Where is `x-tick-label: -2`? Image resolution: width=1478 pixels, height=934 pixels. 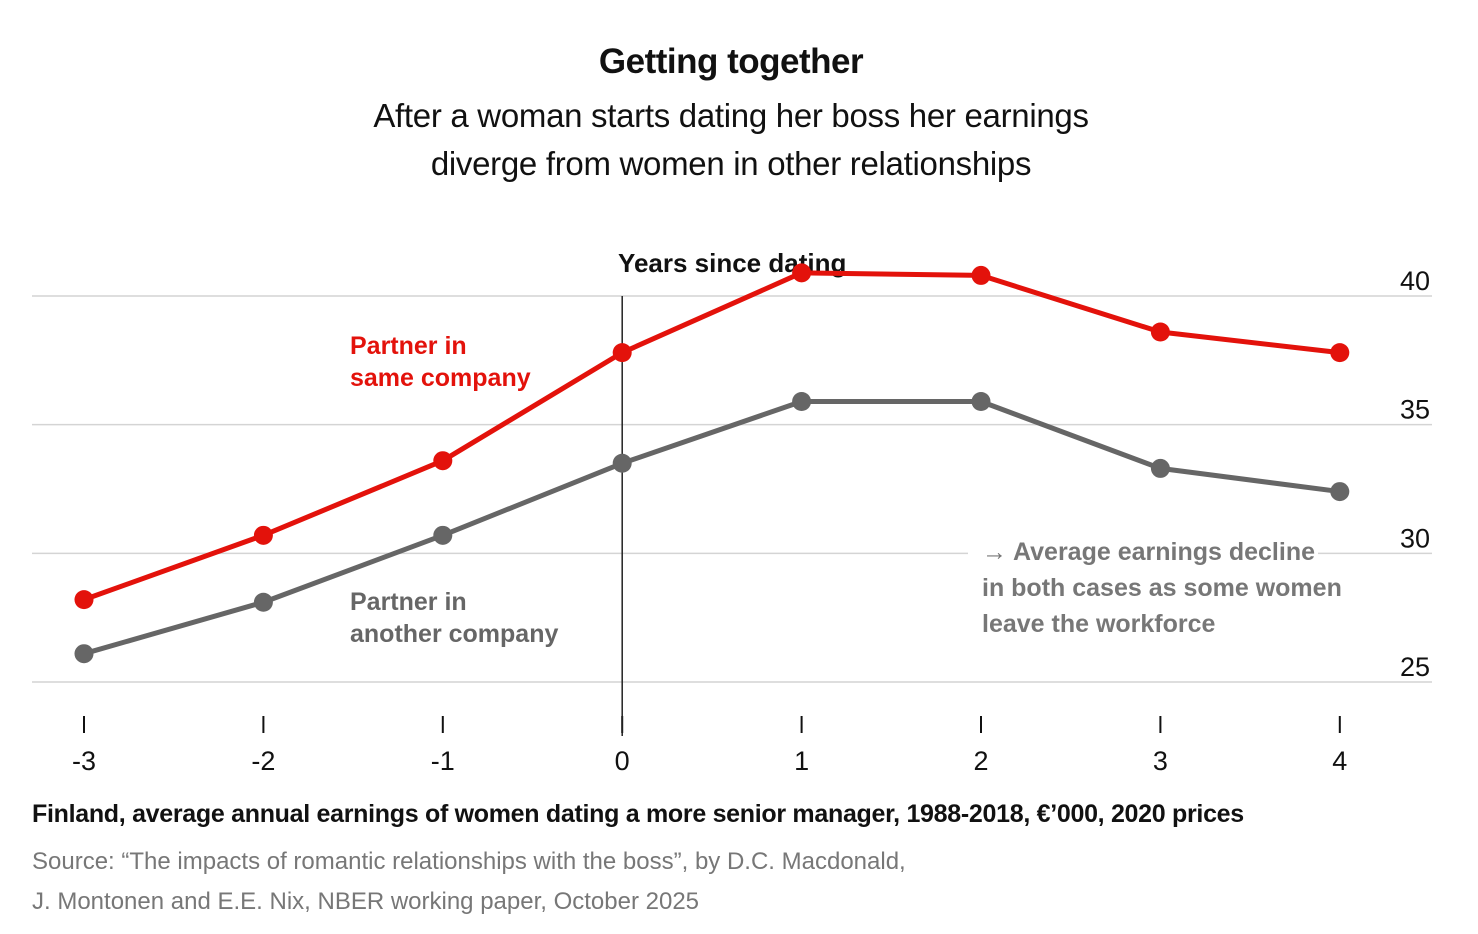
x-tick-label: -2 is located at coordinates (263, 761).